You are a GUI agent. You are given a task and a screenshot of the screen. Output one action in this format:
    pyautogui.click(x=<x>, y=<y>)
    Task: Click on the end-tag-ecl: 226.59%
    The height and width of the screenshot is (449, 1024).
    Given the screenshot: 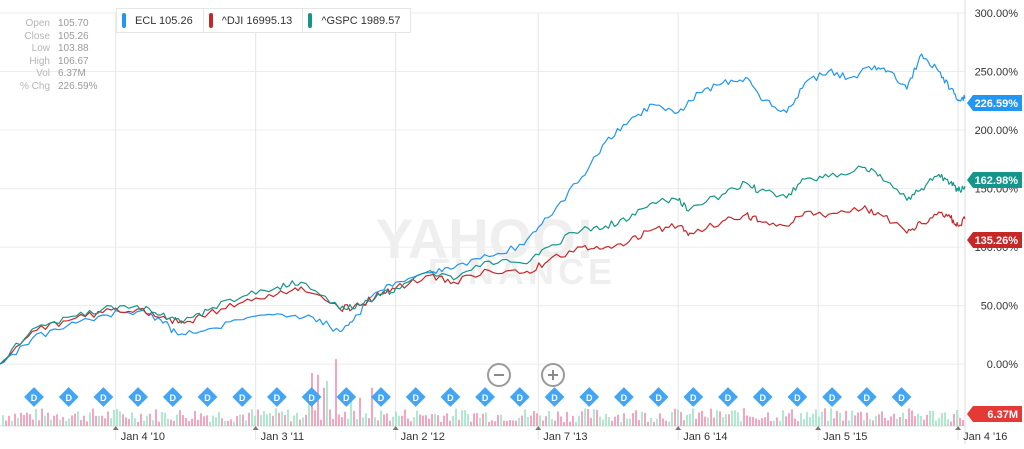 What is the action you would take?
    pyautogui.click(x=994, y=103)
    